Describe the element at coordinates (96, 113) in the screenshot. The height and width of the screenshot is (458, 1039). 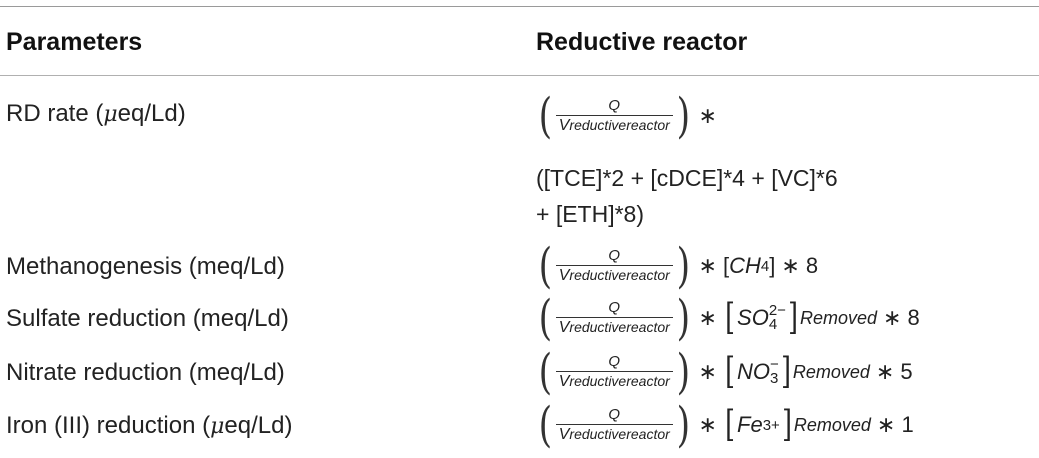
I see `param-rd-rate: RD rate (μeq/Ld)` at that location.